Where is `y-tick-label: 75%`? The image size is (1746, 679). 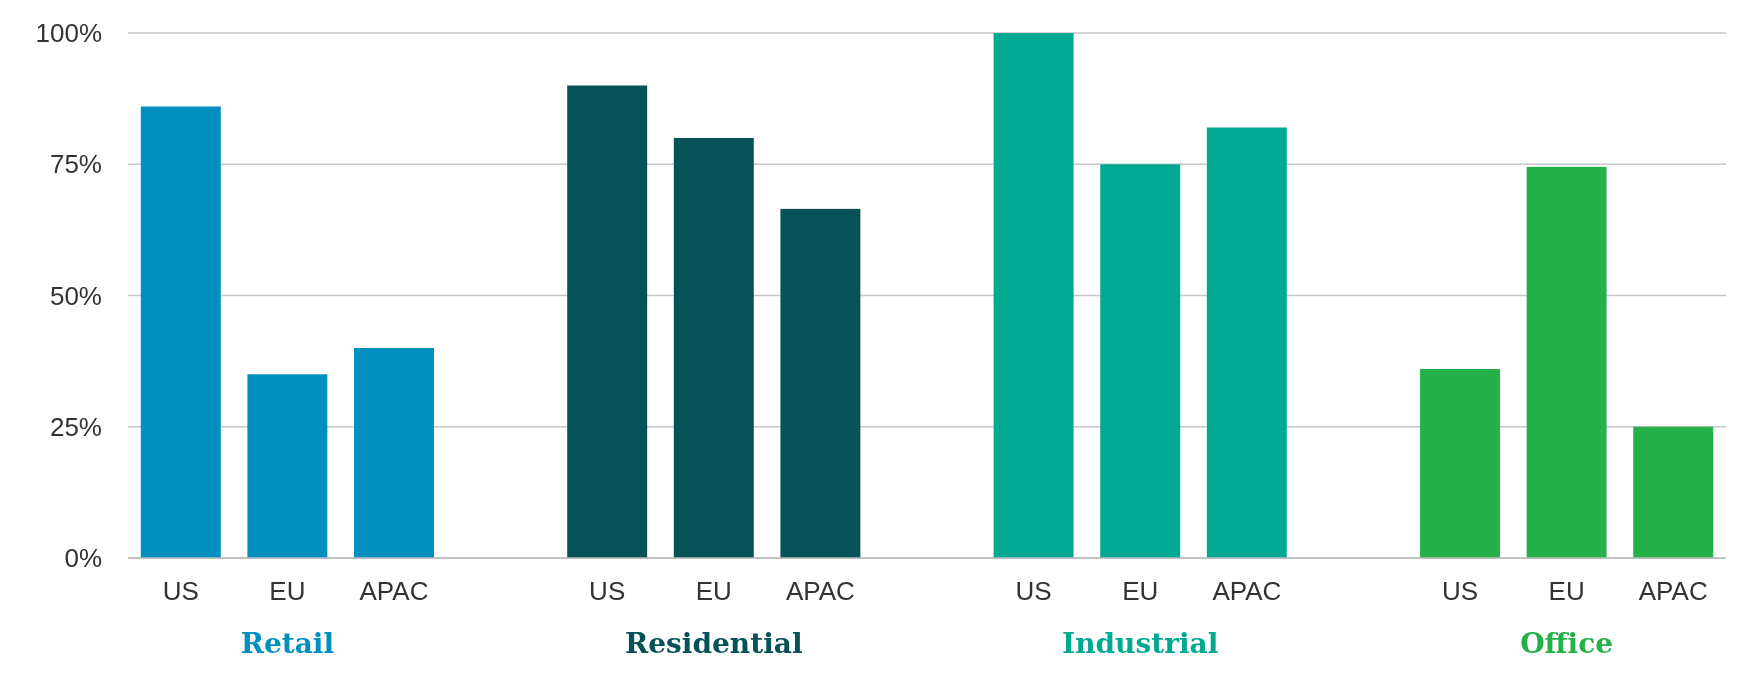 y-tick-label: 75% is located at coordinates (75, 164).